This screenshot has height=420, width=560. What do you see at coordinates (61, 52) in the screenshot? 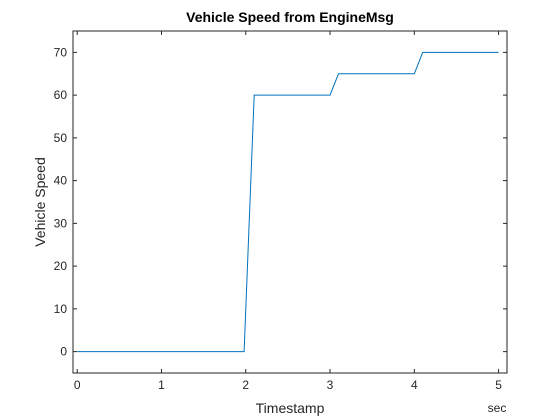
I see `y-tick-label: 70` at bounding box center [61, 52].